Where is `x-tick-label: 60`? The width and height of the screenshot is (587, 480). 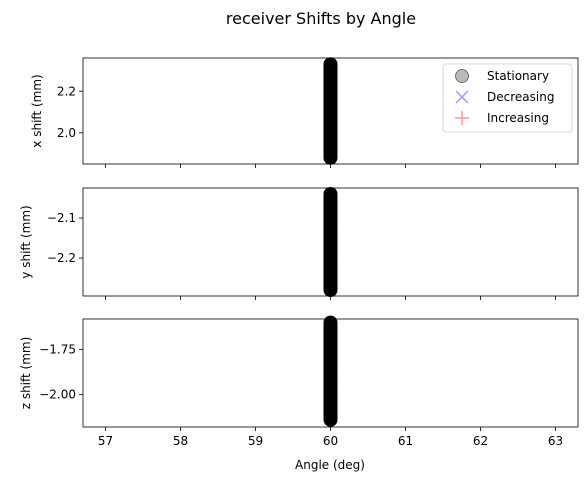 x-tick-label: 60 is located at coordinates (330, 441).